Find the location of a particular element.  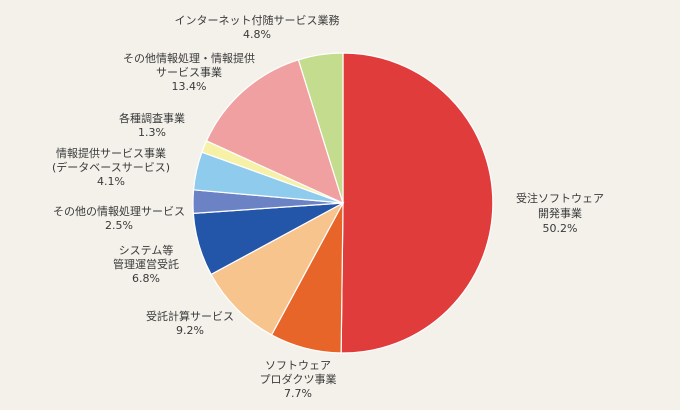

slice-name-label: 情報提供サービス事業 is located at coordinates (111, 153).